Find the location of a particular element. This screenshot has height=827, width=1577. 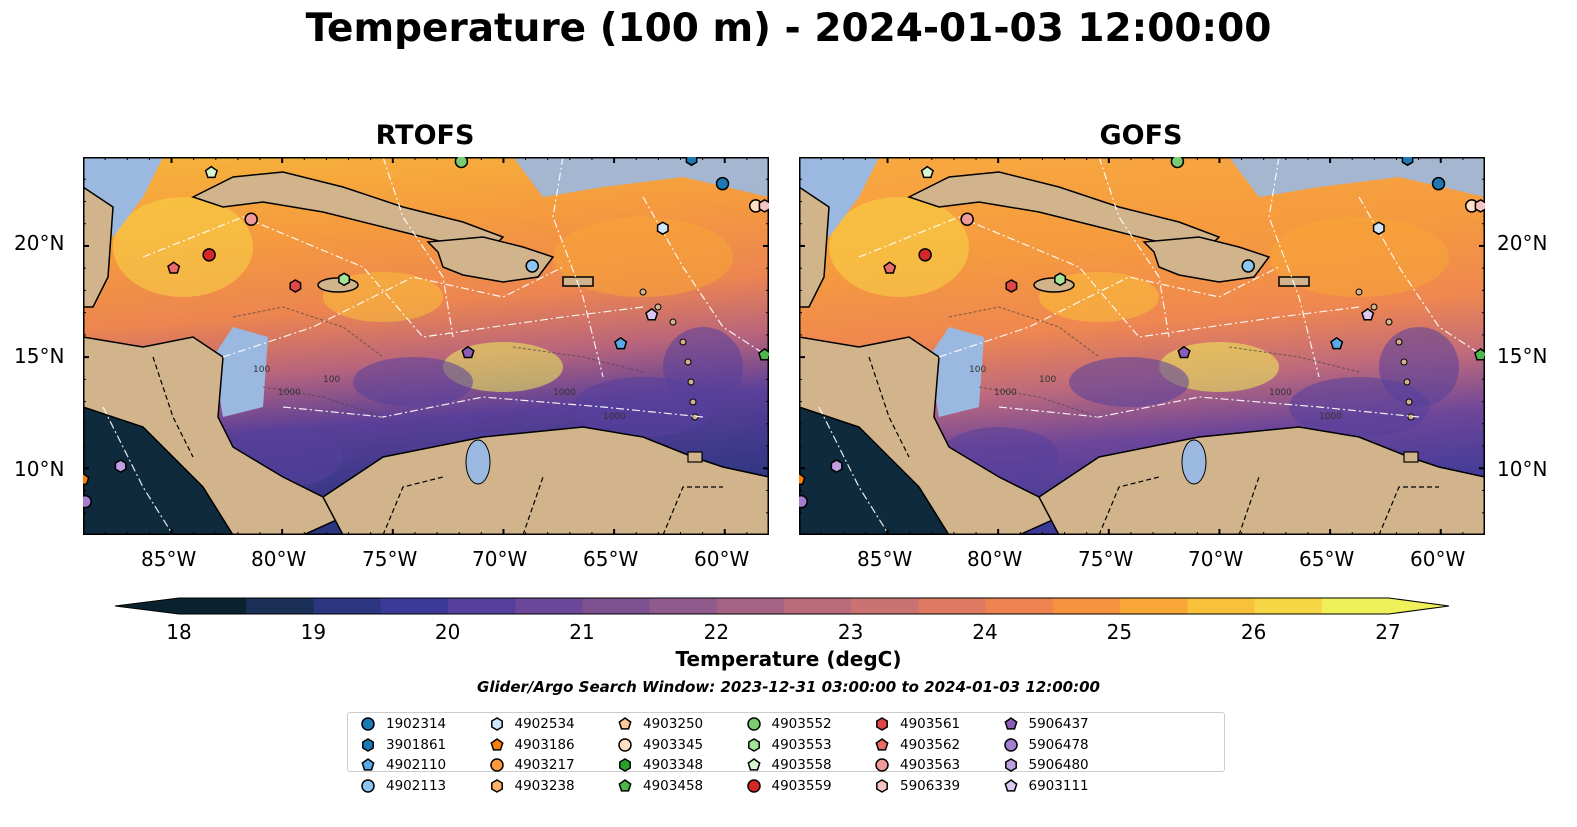

legend-item: 4903345 is located at coordinates (660, 745).